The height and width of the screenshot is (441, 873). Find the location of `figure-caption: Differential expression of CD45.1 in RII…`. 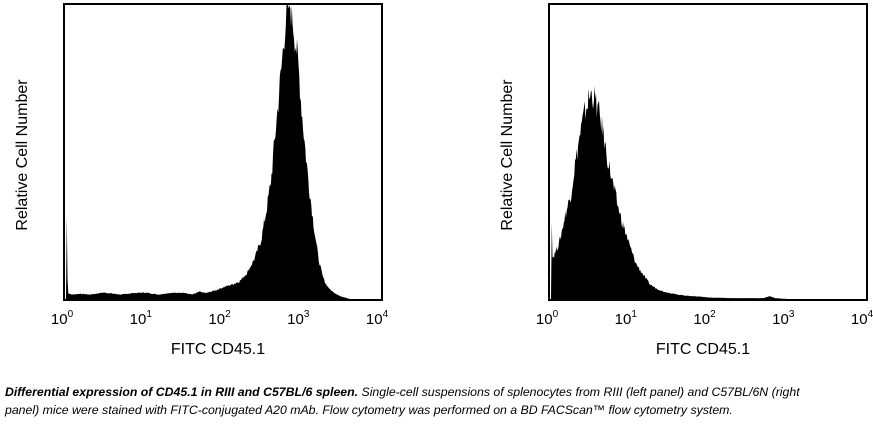

figure-caption: Differential expression of CD45.1 in RII… is located at coordinates (405, 401).